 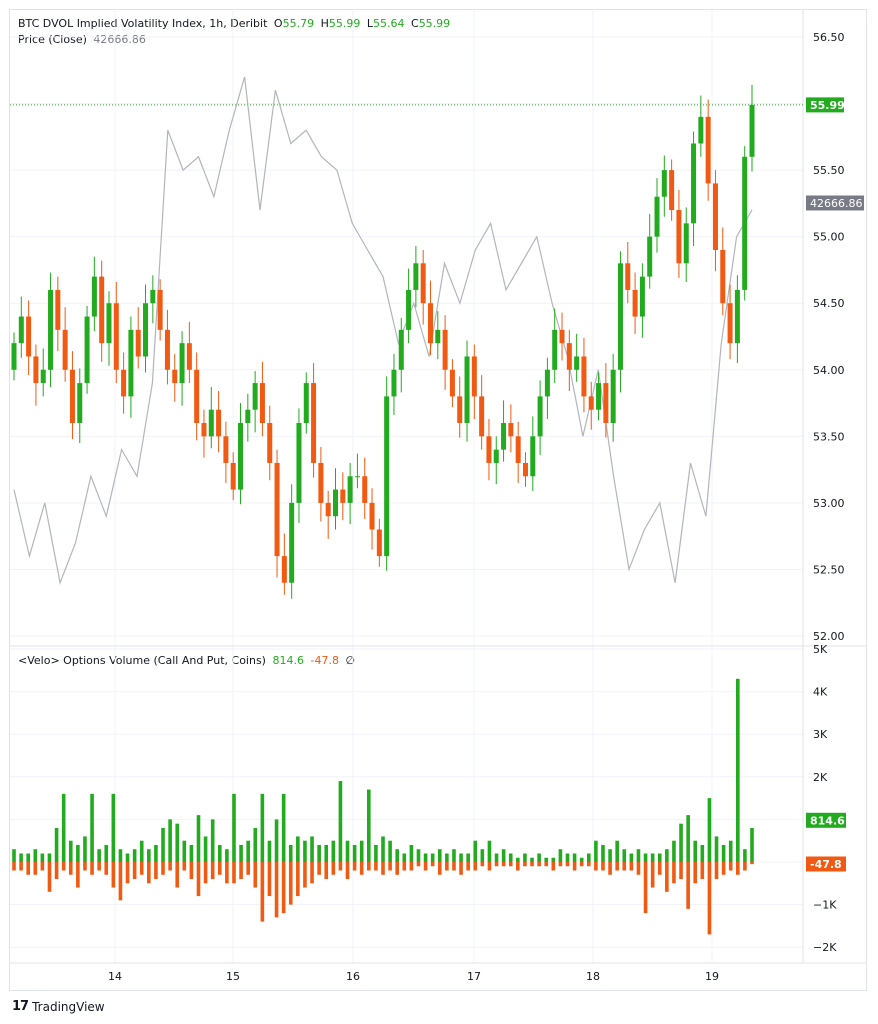 What do you see at coordinates (712, 976) in the screenshot?
I see `x-tick-label: 19` at bounding box center [712, 976].